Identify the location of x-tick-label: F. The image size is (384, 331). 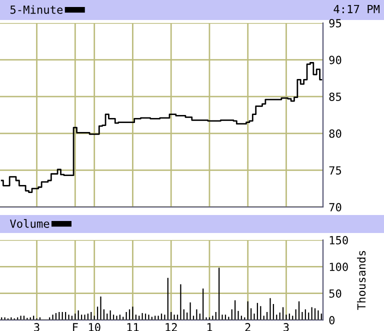
(75, 327).